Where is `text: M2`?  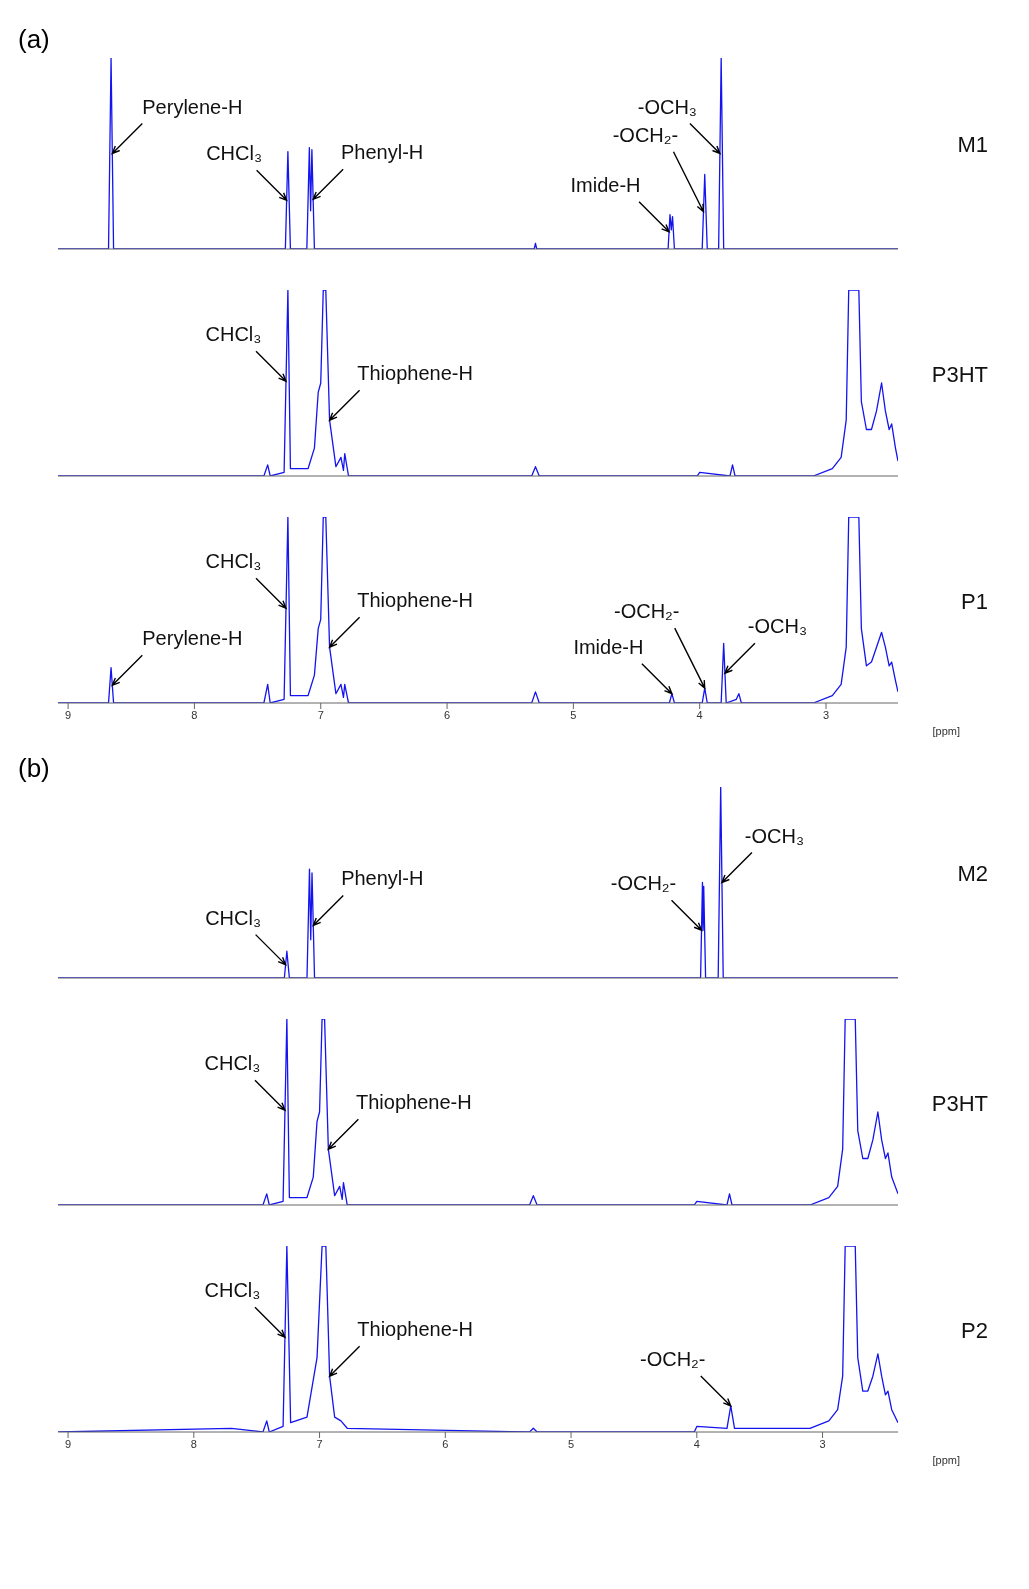
text: M2 is located at coordinates (972, 873).